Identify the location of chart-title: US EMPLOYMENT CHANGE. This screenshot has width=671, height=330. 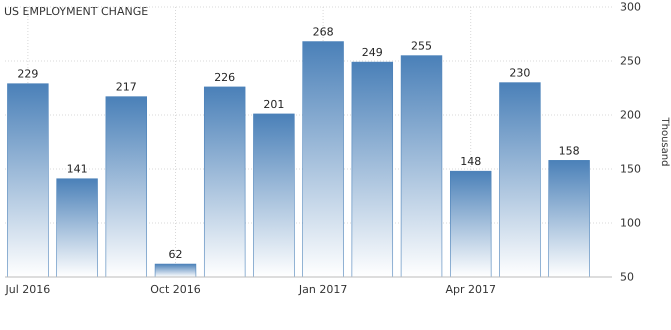
(76, 11).